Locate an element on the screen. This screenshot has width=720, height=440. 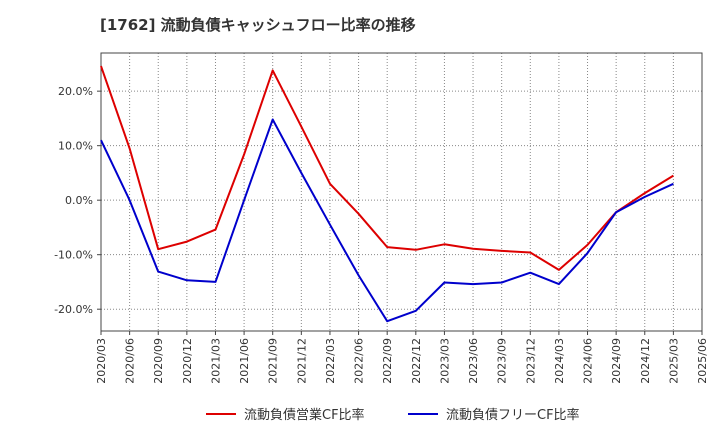
y-tick-label: 10.0% is located at coordinates (75, 146).